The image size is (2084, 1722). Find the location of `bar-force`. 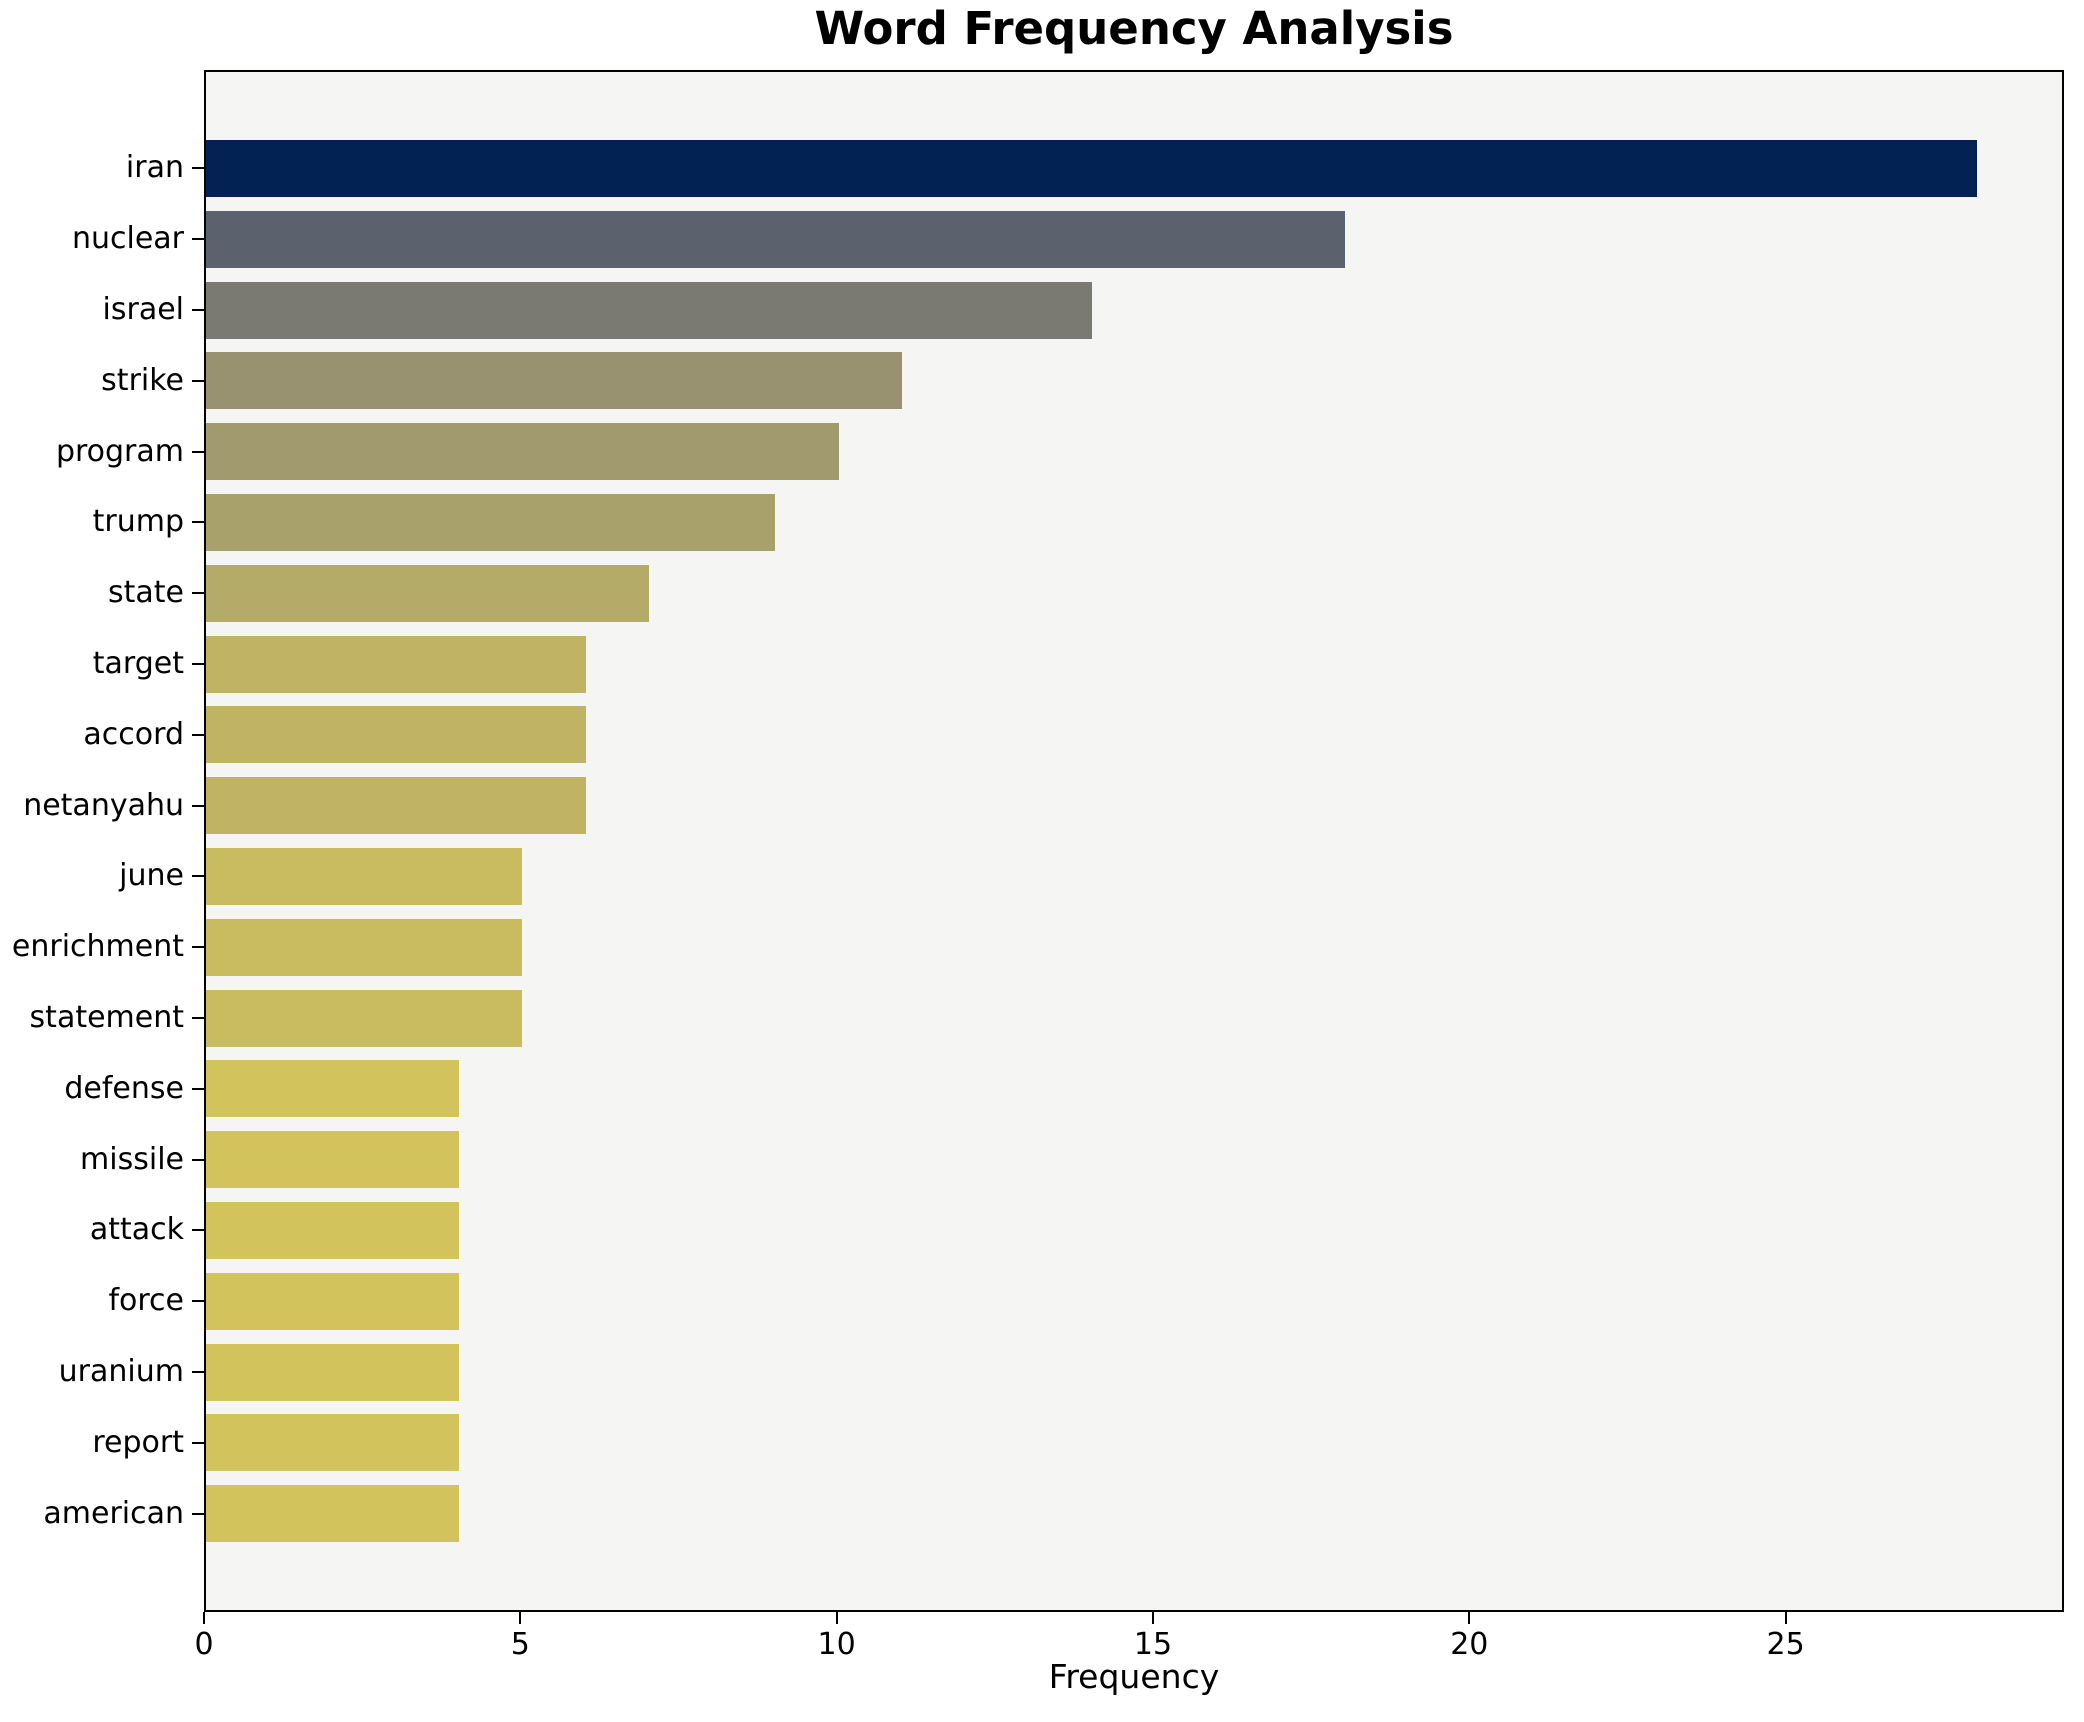

bar-force is located at coordinates (333, 1301).